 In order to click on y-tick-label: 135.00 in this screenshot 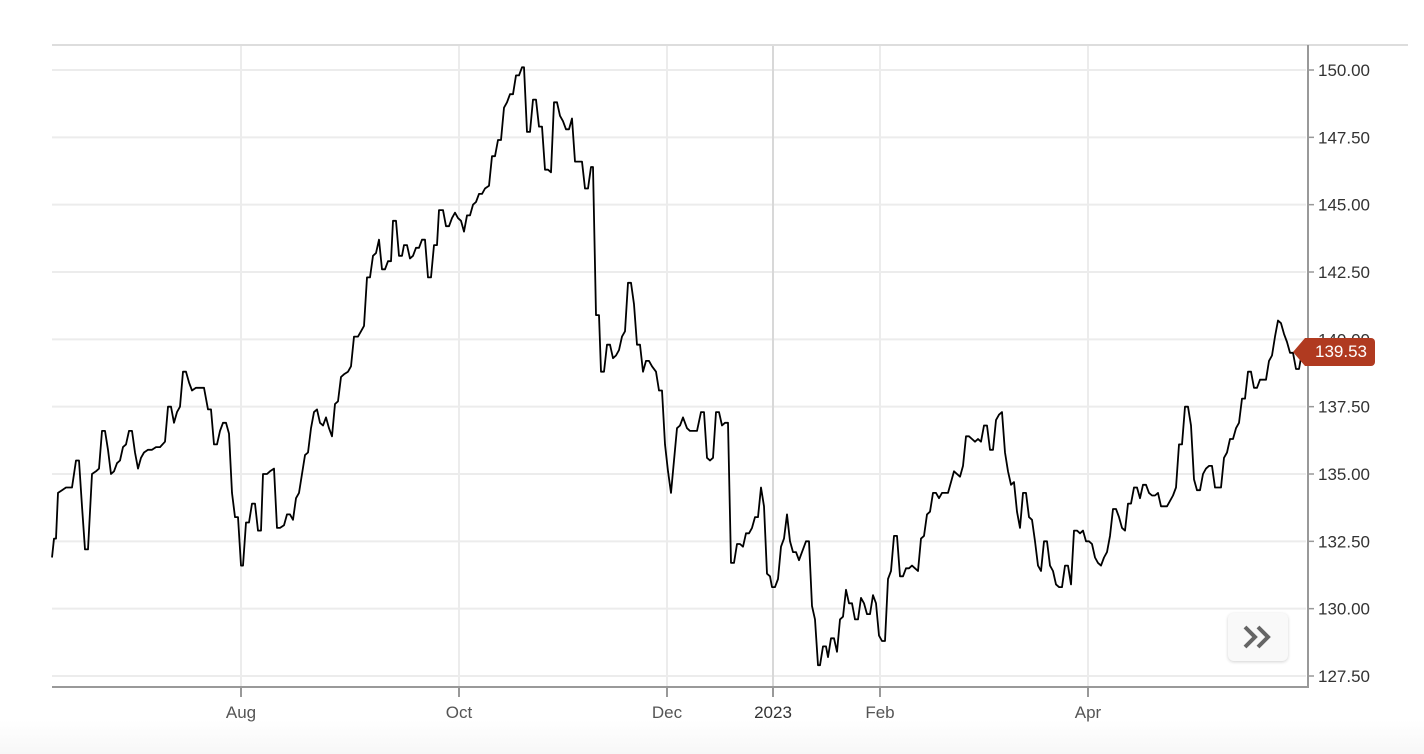, I will do `click(1344, 474)`.